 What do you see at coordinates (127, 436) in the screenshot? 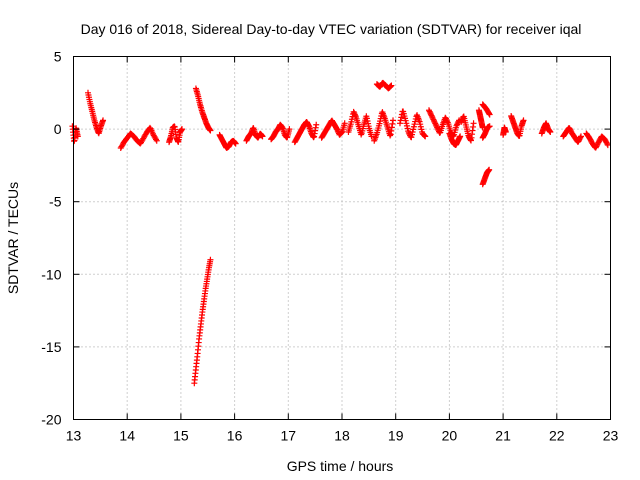
I see `x-tick-label: 14` at bounding box center [127, 436].